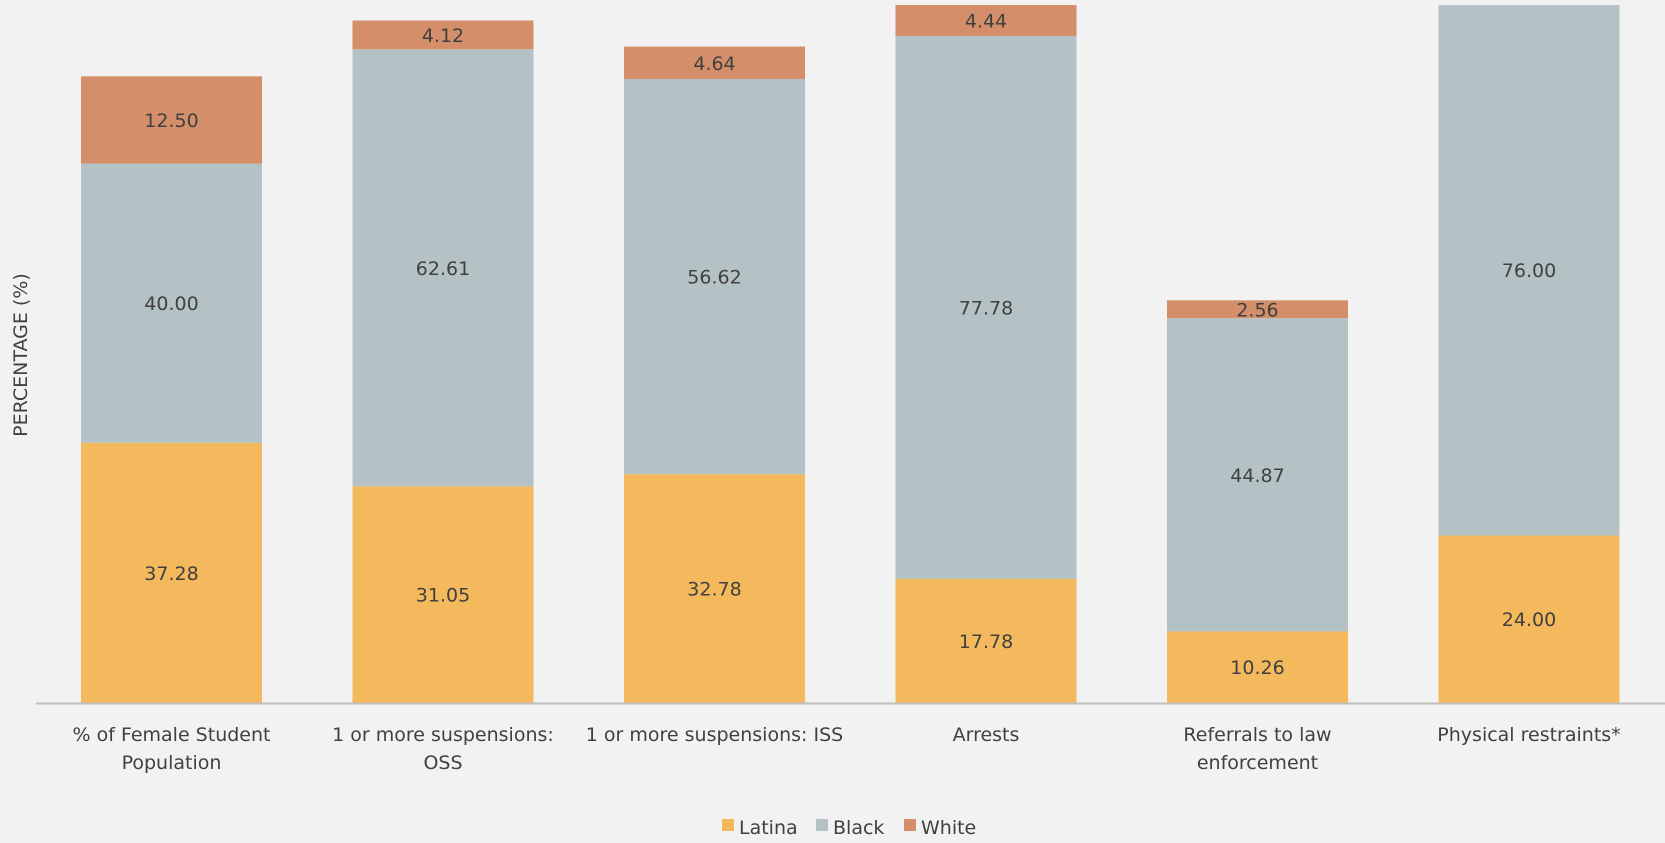 This screenshot has height=843, width=1665. I want to click on data-label-latina-1: 31.05, so click(443, 596).